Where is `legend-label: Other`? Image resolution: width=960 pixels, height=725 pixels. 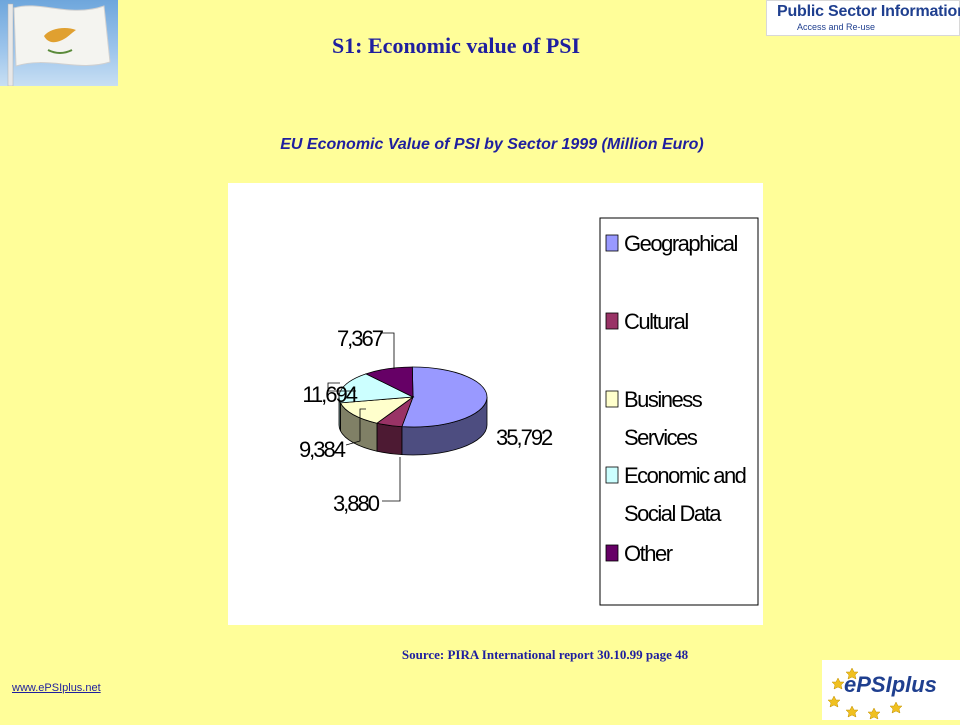 legend-label: Other is located at coordinates (648, 553).